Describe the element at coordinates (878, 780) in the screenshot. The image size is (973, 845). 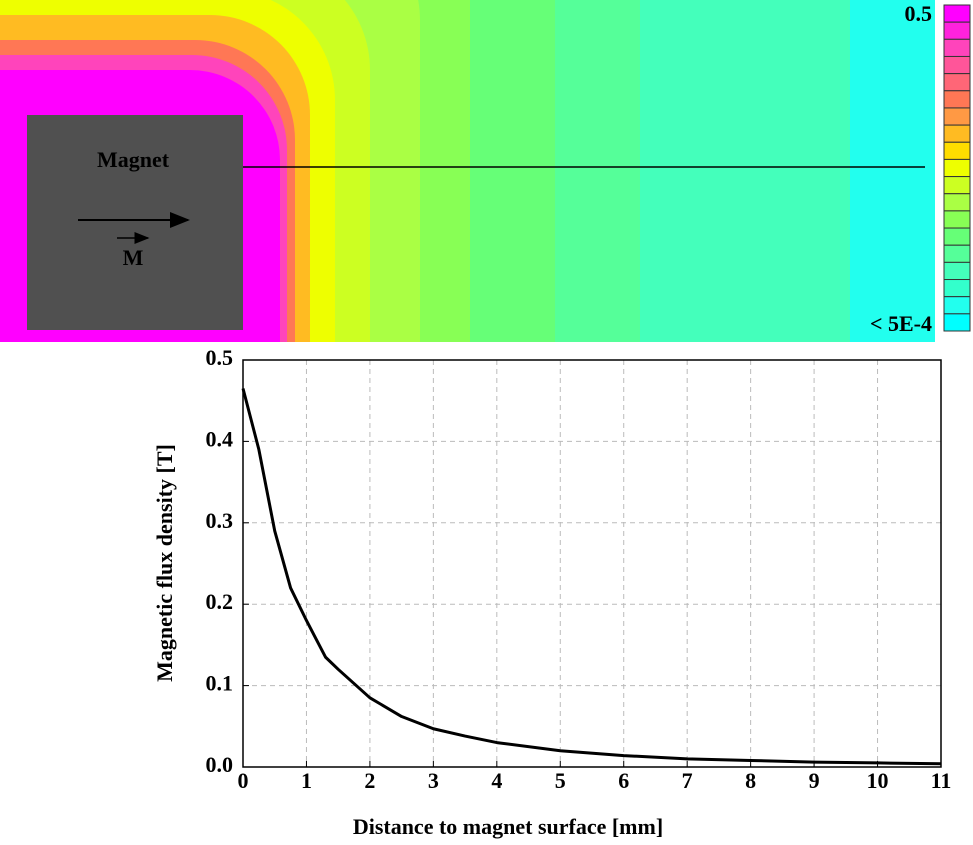
I see `x-tick-label: 10` at that location.